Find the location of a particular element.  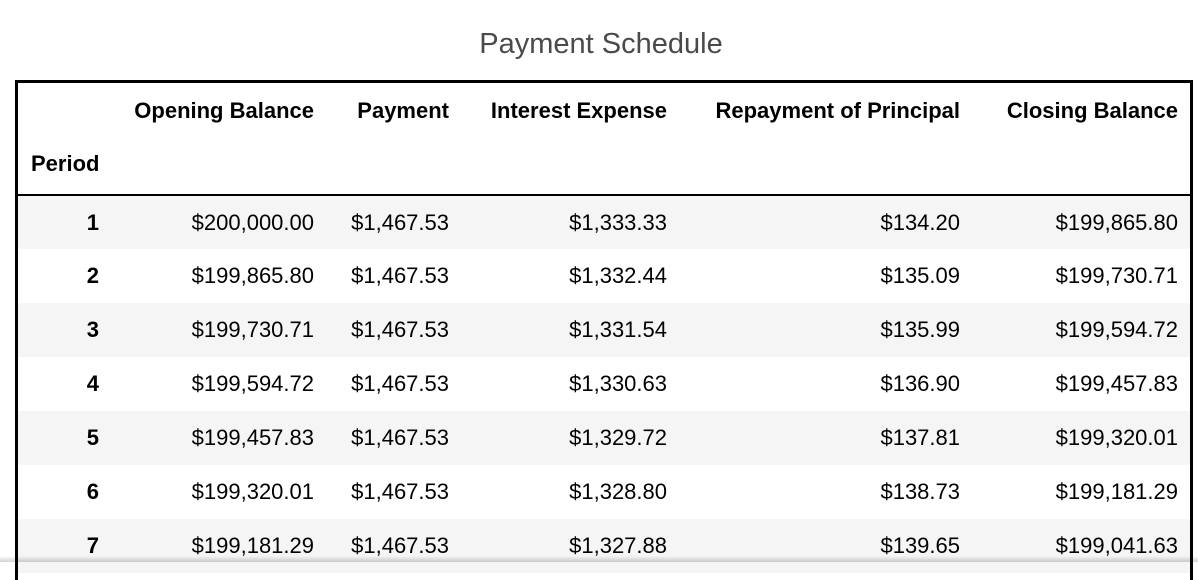

cell-interest-expense: $1,333.33 is located at coordinates (618, 222).